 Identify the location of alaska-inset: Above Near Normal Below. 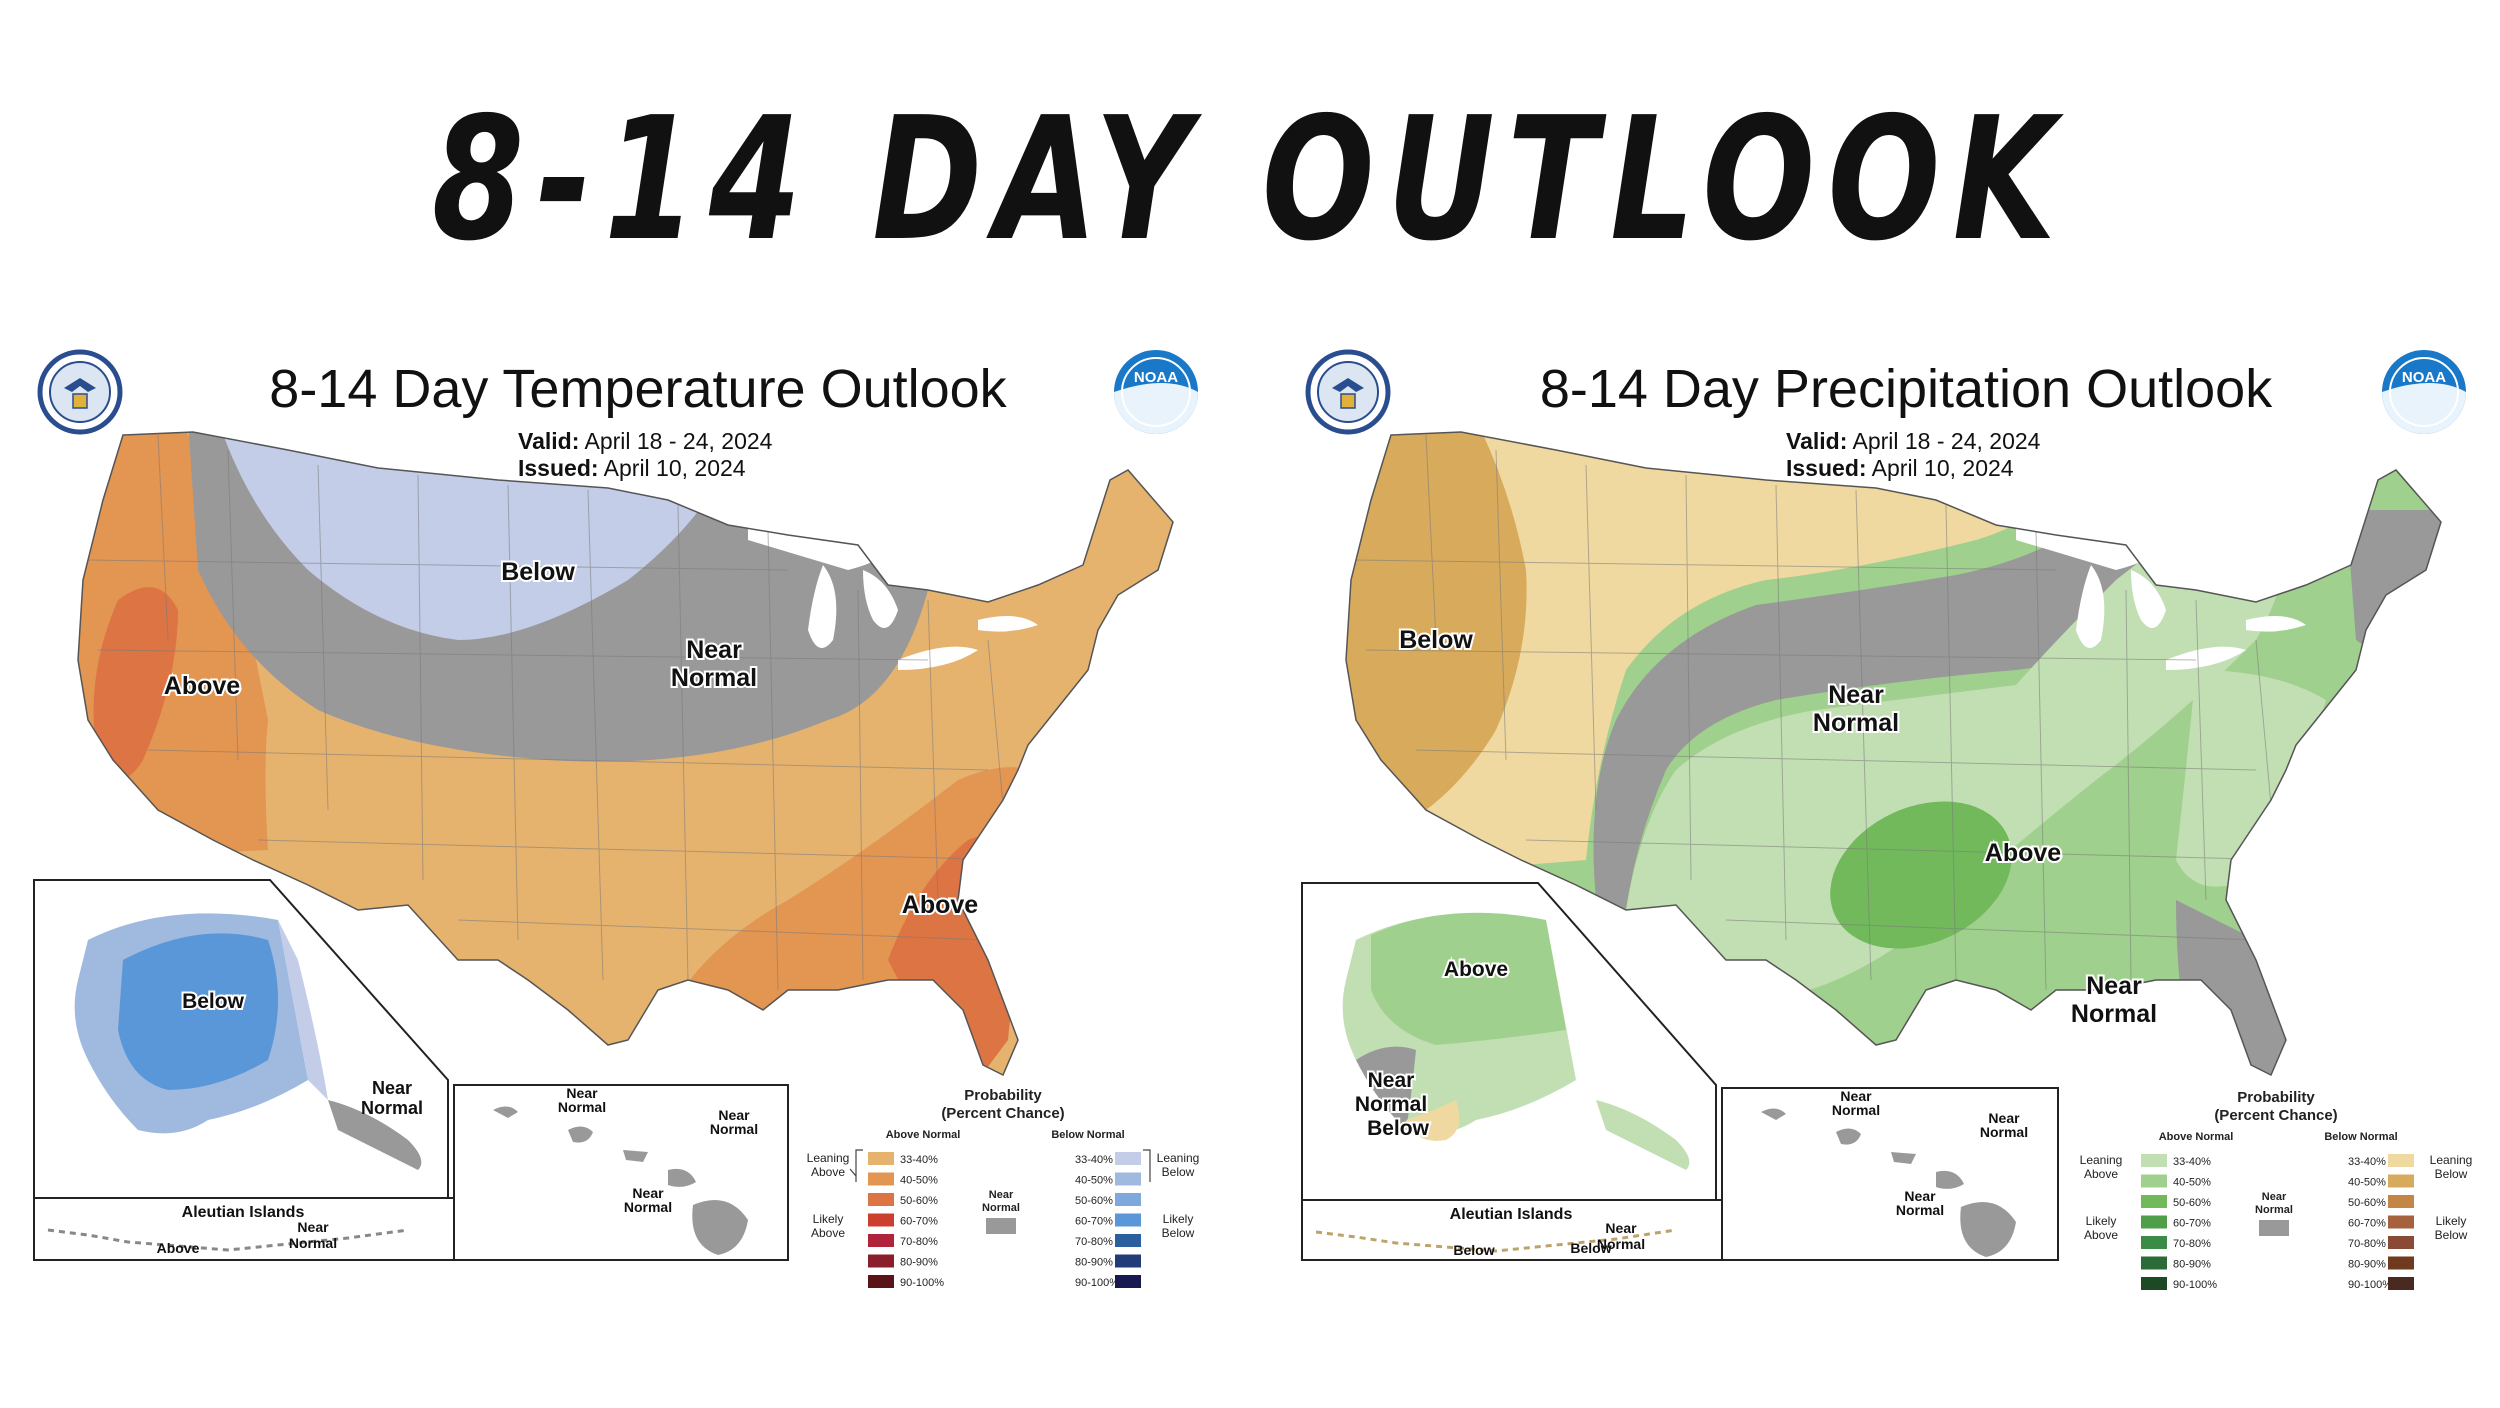
(1509, 1071).